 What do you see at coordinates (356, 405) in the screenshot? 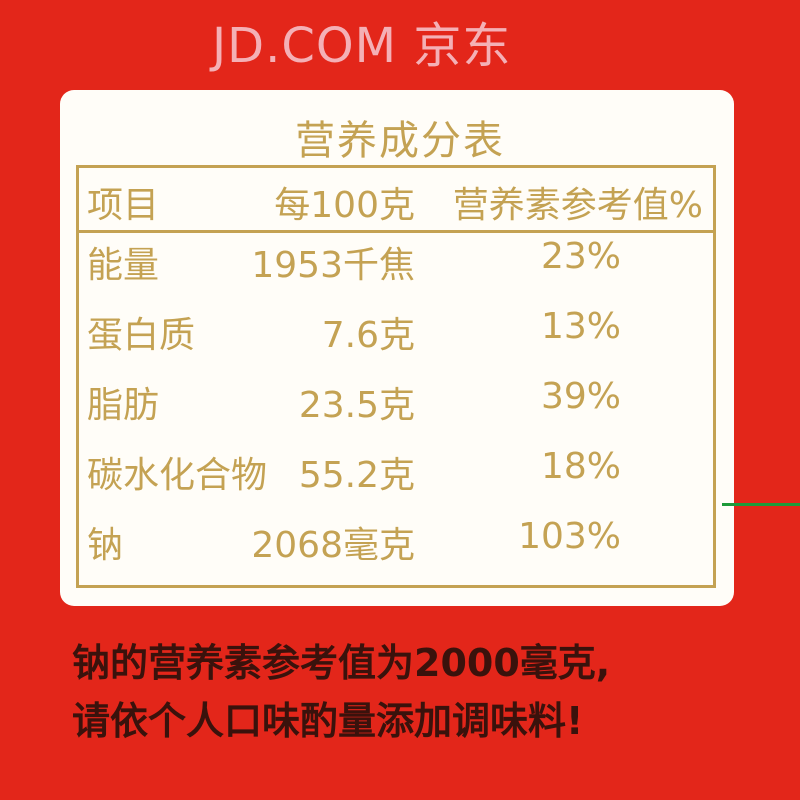
I see `row-per100g: 23.5克` at bounding box center [356, 405].